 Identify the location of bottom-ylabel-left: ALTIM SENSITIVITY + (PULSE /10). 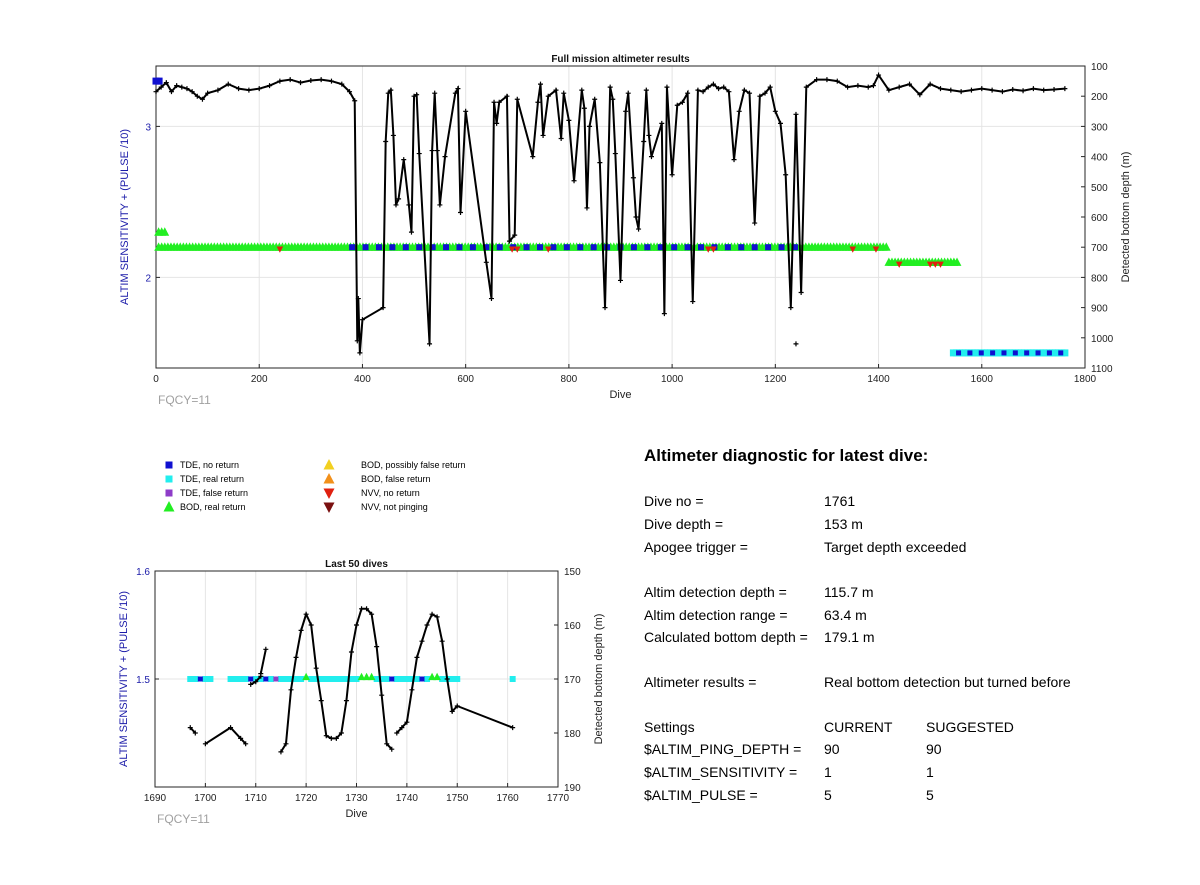
(124, 679).